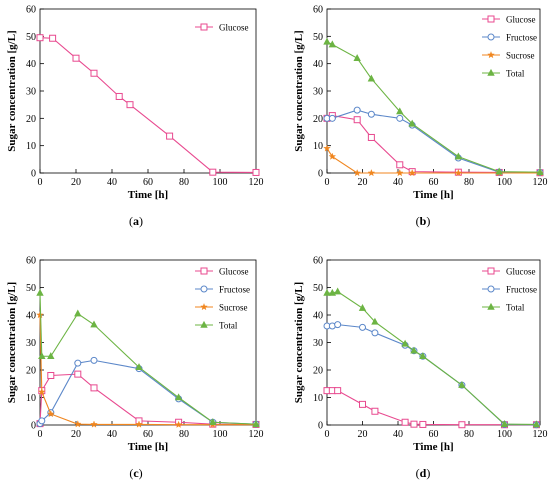 This screenshot has width=550, height=484. What do you see at coordinates (148, 91) in the screenshot?
I see `plot-frame` at bounding box center [148, 91].